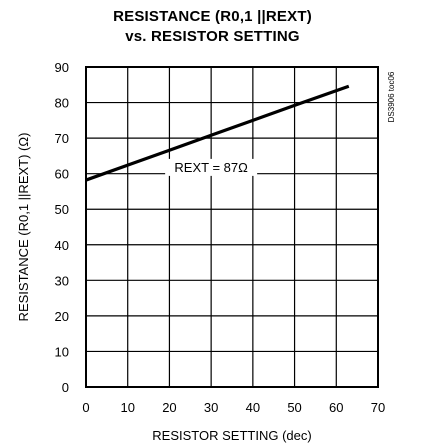 This screenshot has height=448, width=425. Describe the element at coordinates (212, 16) in the screenshot. I see `chart-title: RESISTANCE (R0,1 ||REXT)` at that location.